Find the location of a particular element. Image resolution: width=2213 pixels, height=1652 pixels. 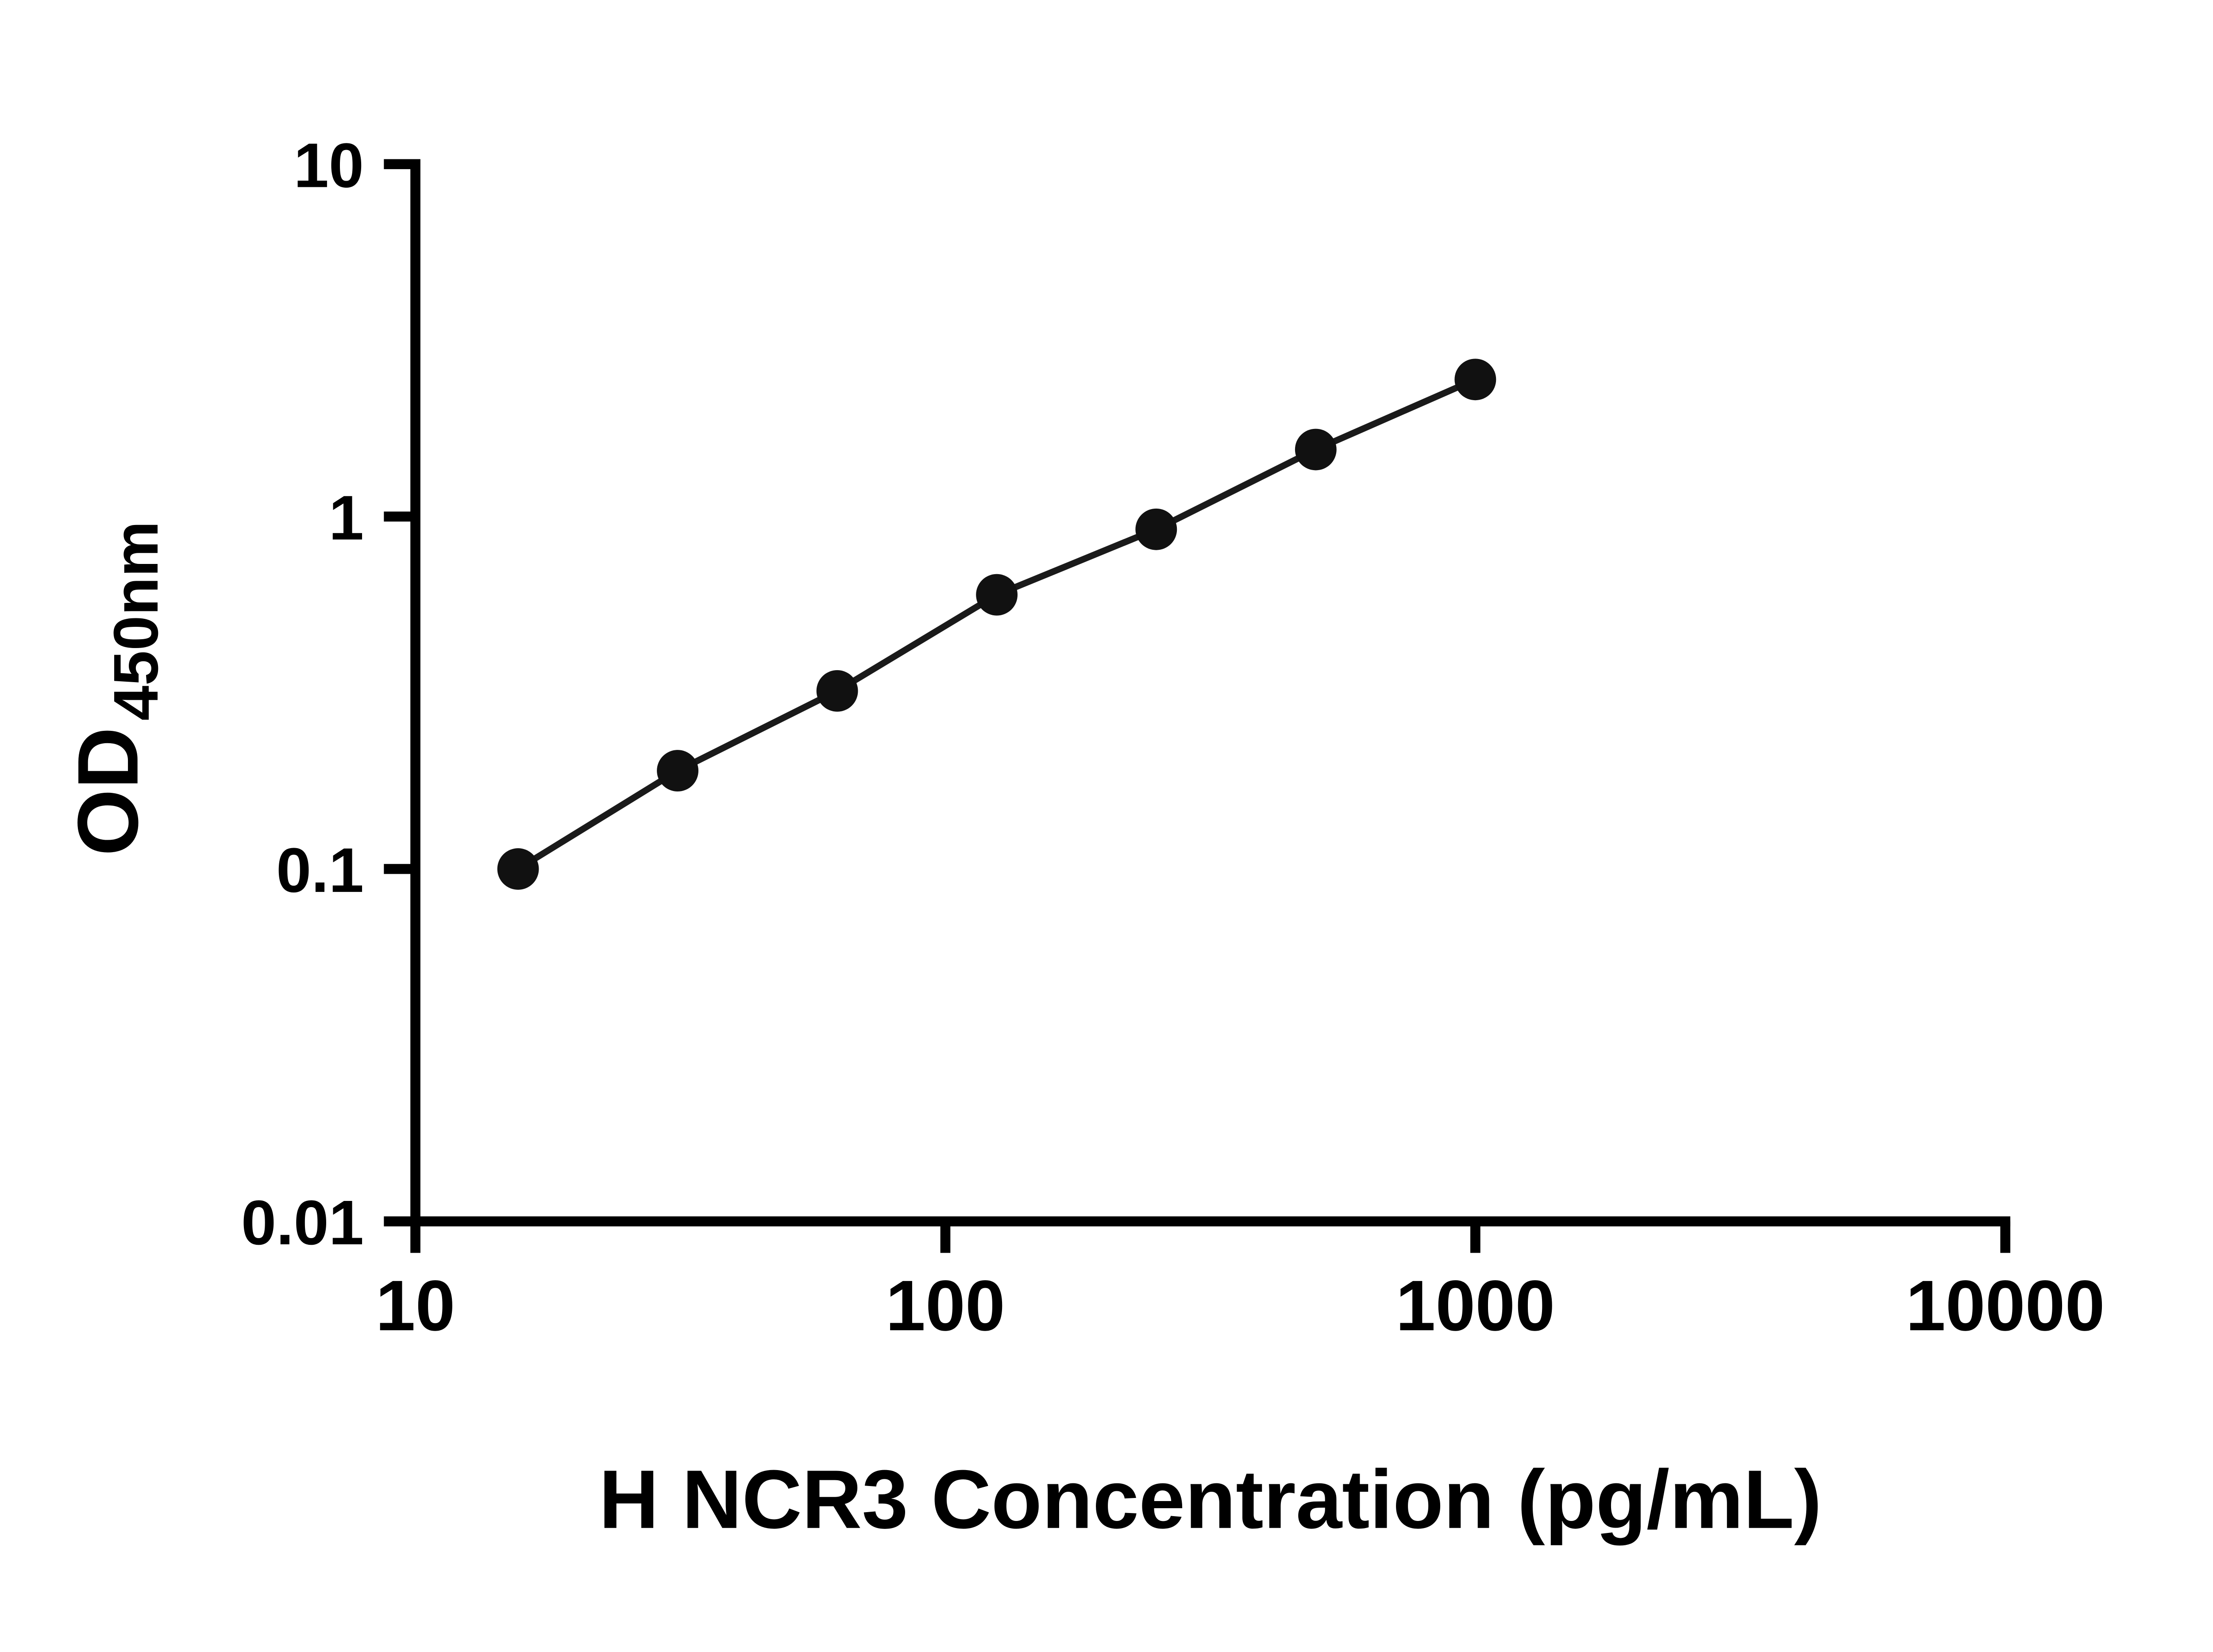

y-axis-tick-label: 0.01 is located at coordinates (302, 1223).